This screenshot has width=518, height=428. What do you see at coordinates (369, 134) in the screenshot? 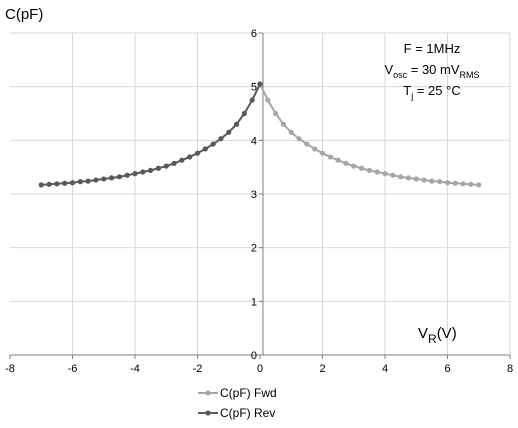
I see `series-fwd` at bounding box center [369, 134].